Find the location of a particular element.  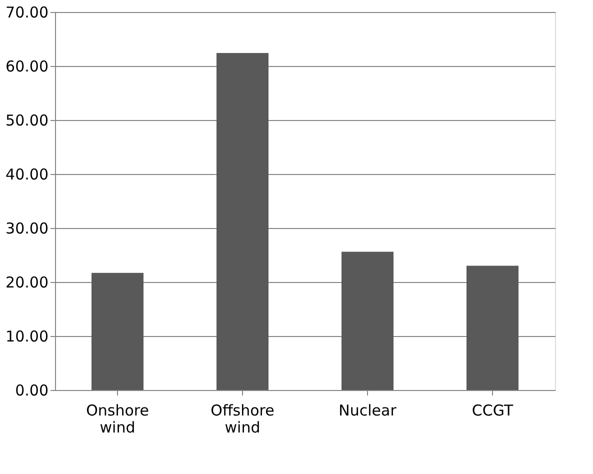

y-tick-label: 0.00 is located at coordinates (31, 391).